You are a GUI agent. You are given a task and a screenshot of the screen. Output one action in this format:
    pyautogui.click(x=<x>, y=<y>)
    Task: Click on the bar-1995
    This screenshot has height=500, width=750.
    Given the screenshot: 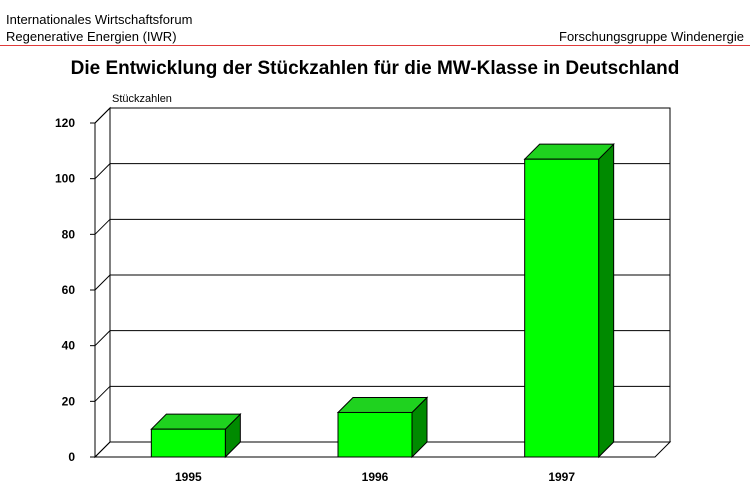 What is the action you would take?
    pyautogui.click(x=188, y=443)
    